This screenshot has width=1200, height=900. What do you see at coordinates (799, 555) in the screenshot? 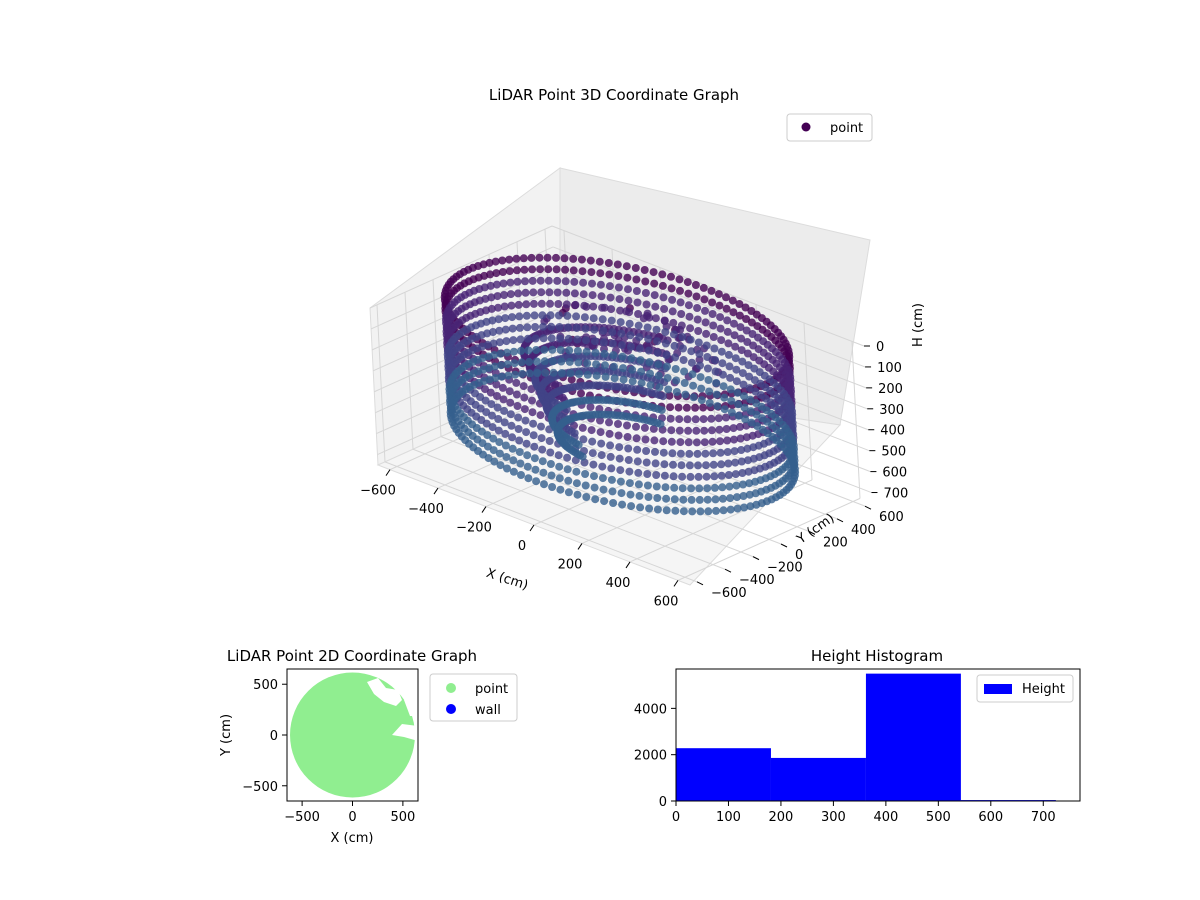
I see `y-tick-label-3d: 0` at bounding box center [799, 555].